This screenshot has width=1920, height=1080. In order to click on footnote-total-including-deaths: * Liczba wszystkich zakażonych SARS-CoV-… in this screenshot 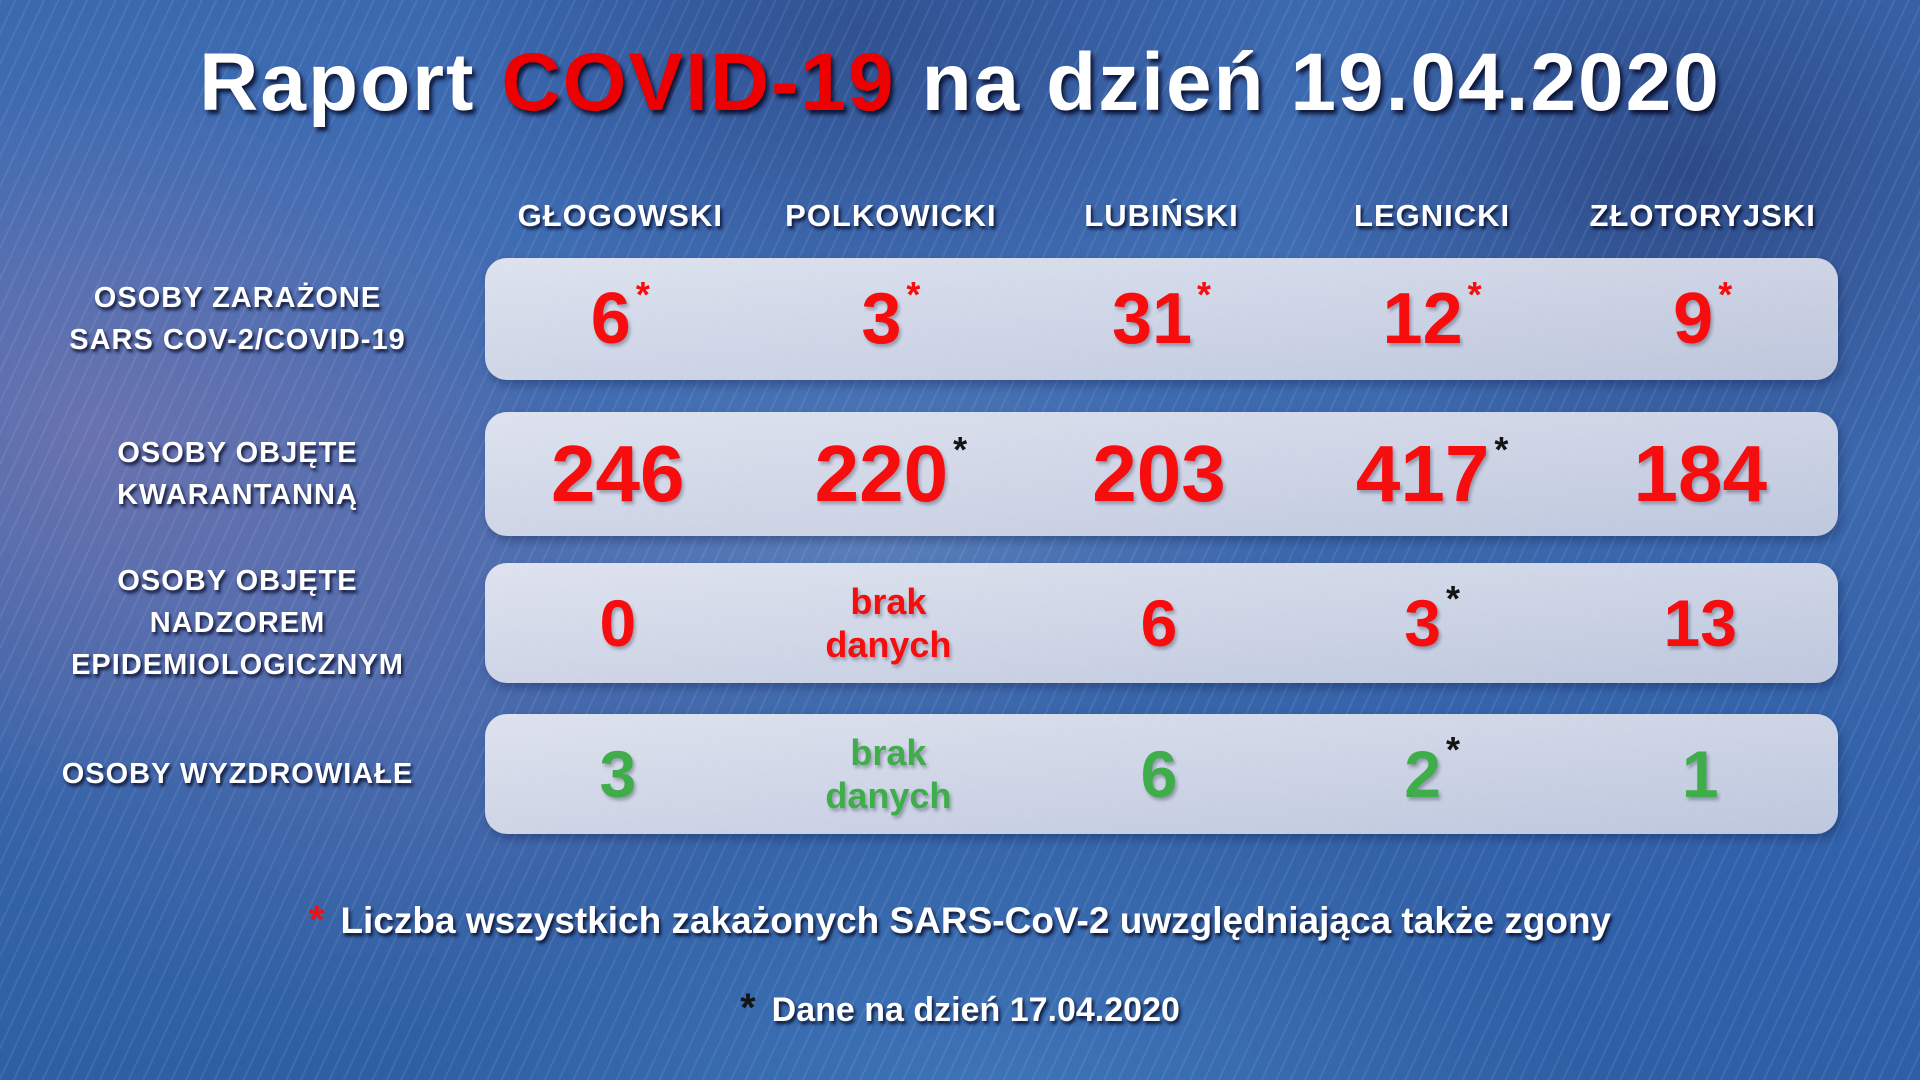, I will do `click(960, 920)`.